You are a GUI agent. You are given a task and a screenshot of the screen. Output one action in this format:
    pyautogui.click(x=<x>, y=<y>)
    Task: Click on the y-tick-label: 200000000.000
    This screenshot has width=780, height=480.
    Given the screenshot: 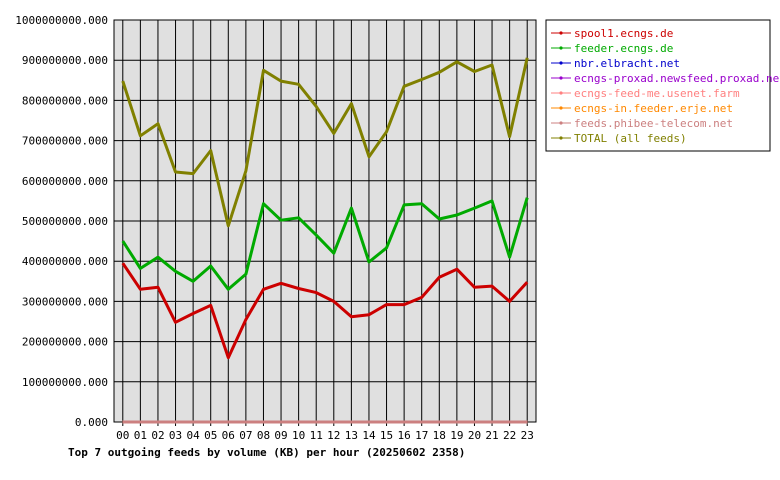 What is the action you would take?
    pyautogui.click(x=65, y=342)
    